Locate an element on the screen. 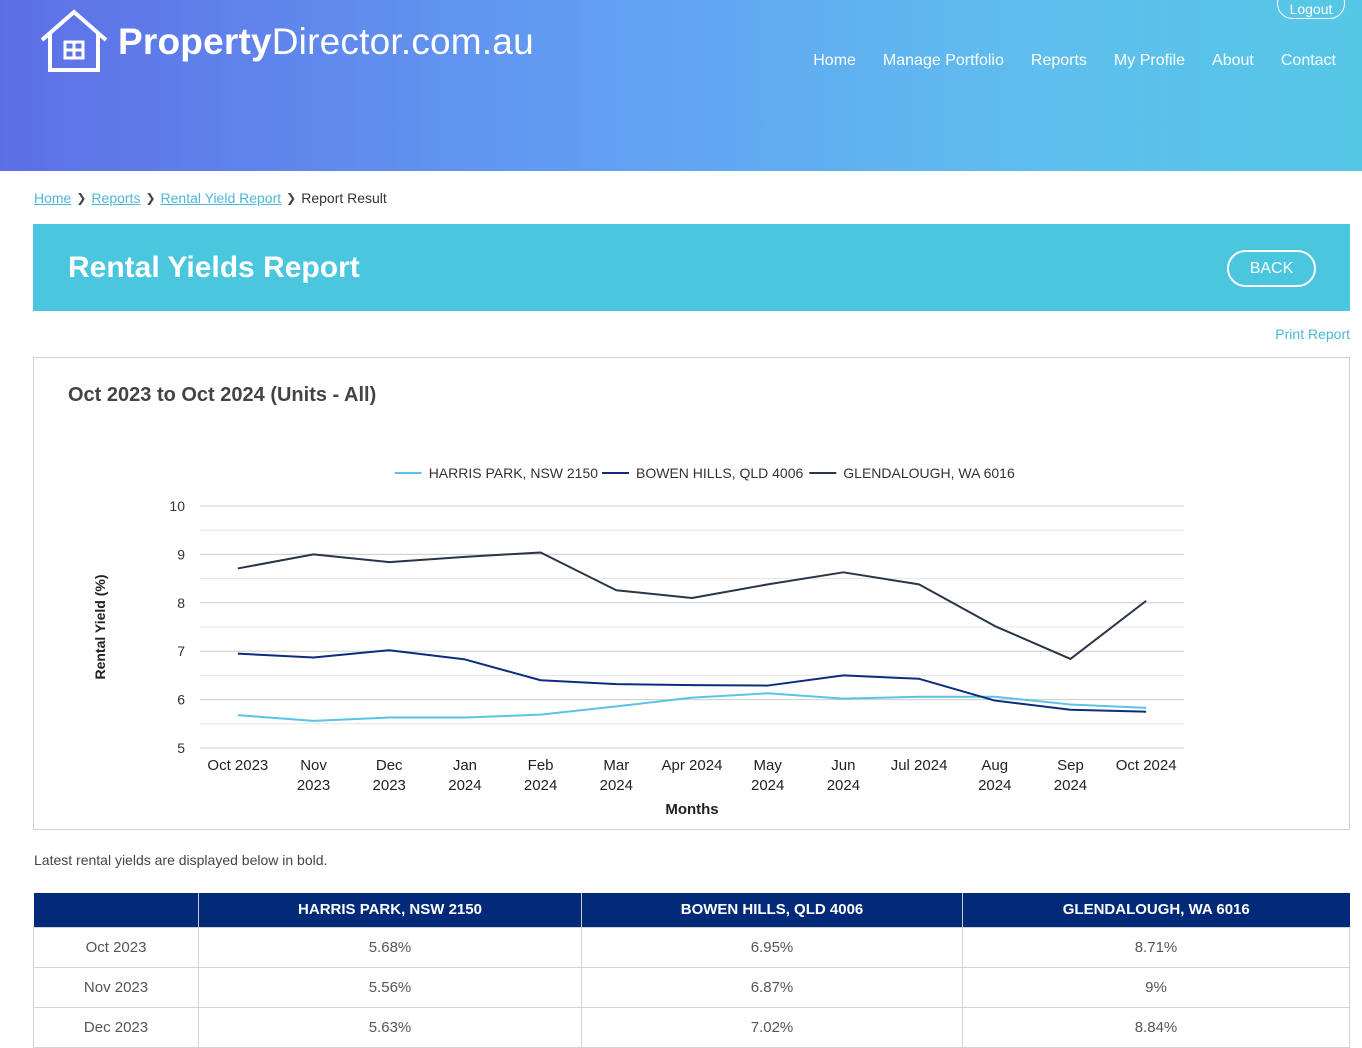 The width and height of the screenshot is (1362, 1048). back-button: BACK is located at coordinates (1271, 268).